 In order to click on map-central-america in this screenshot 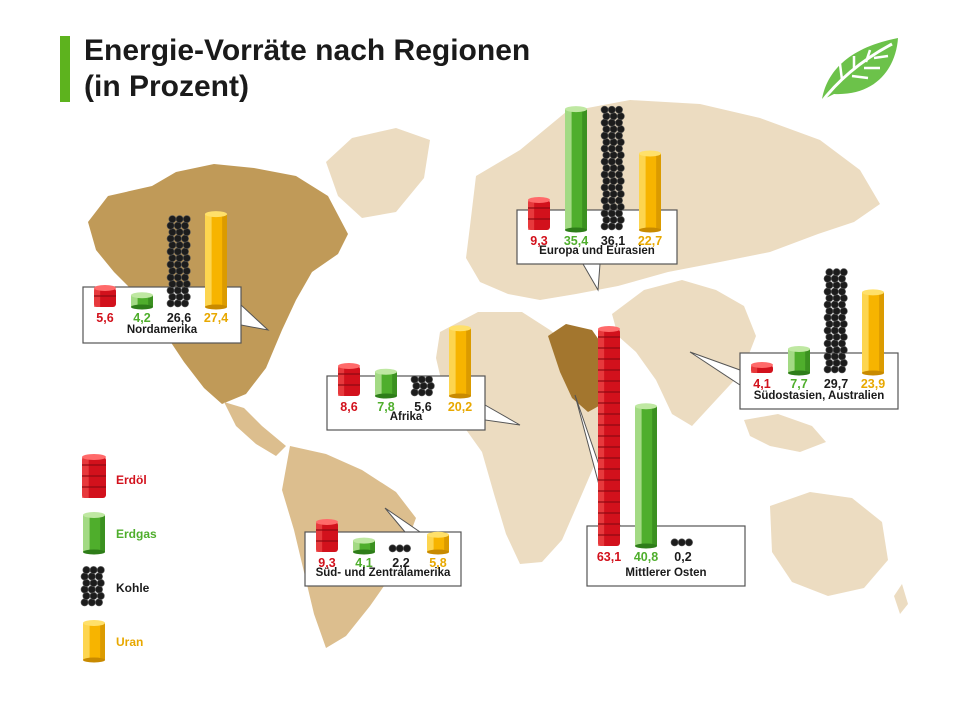, I will do `click(255, 429)`.